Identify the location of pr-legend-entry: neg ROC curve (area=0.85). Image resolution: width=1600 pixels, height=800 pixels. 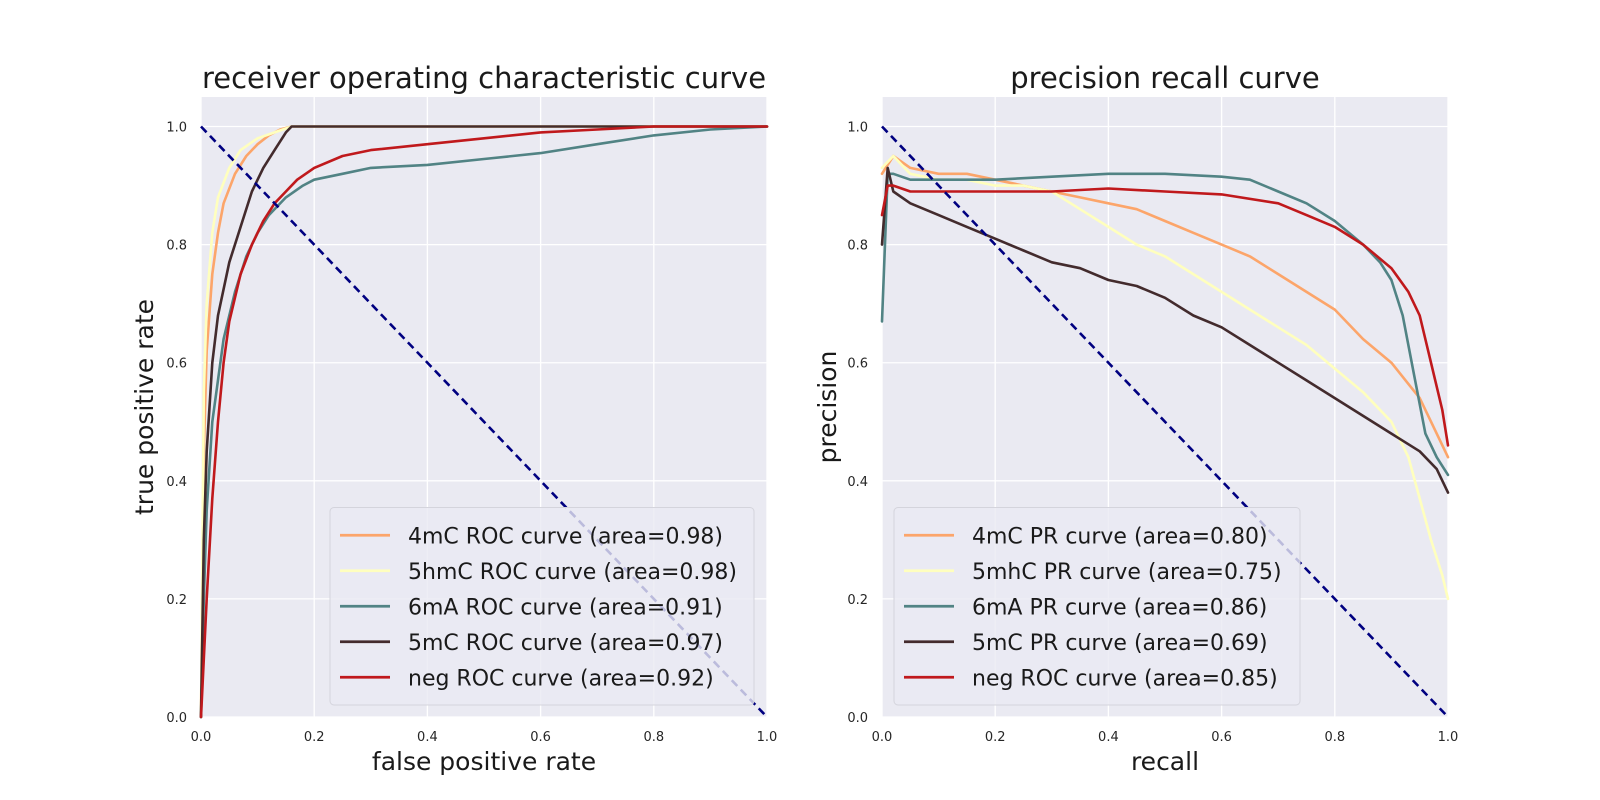
(1125, 678).